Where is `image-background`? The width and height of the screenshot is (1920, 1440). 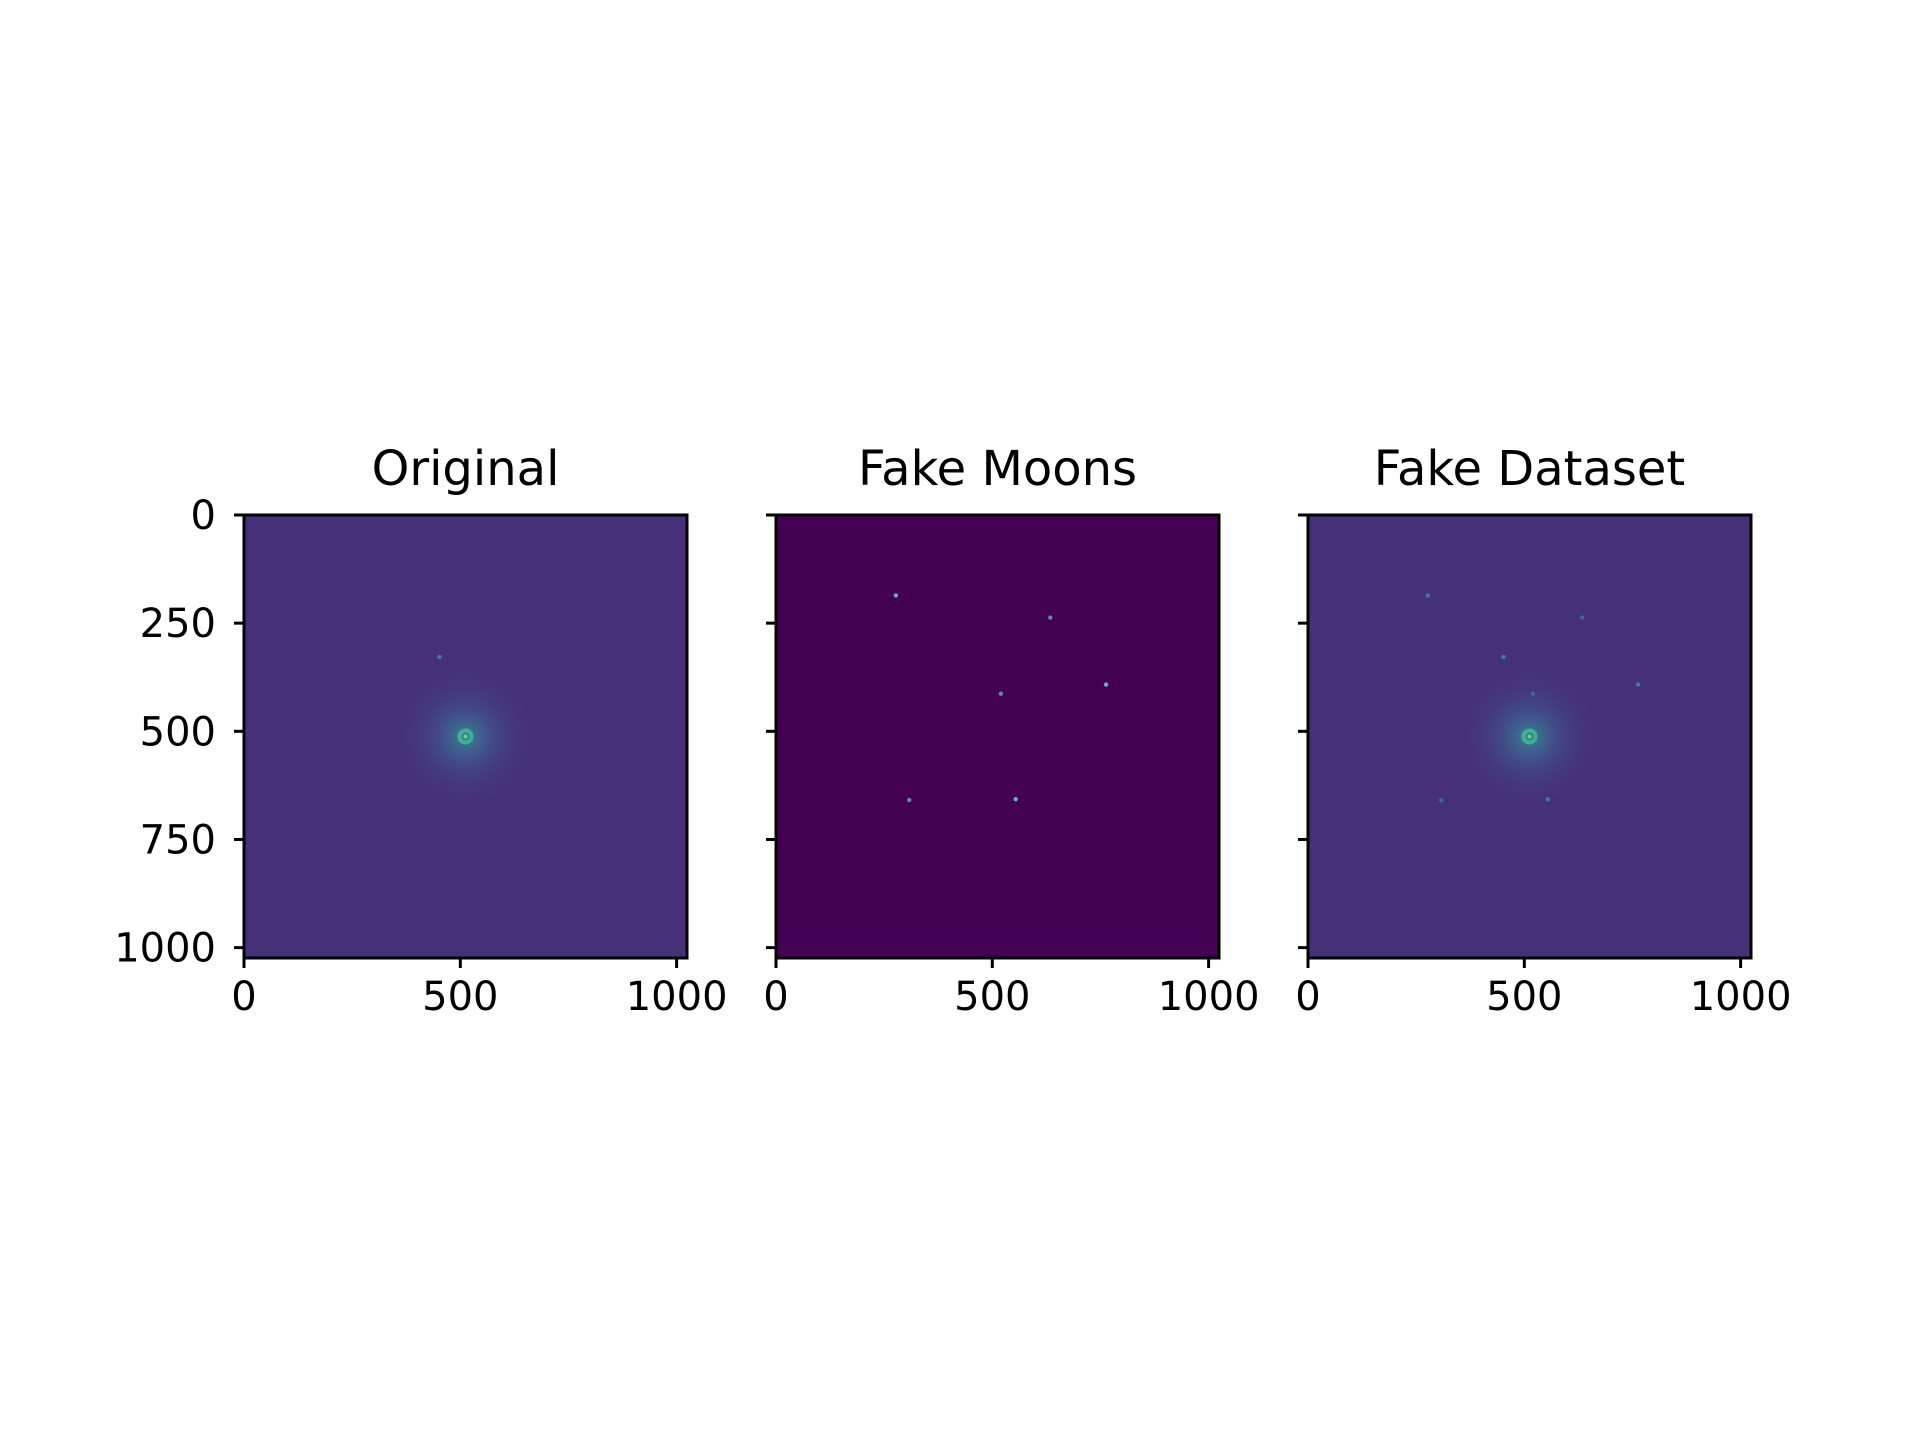
image-background is located at coordinates (997, 736).